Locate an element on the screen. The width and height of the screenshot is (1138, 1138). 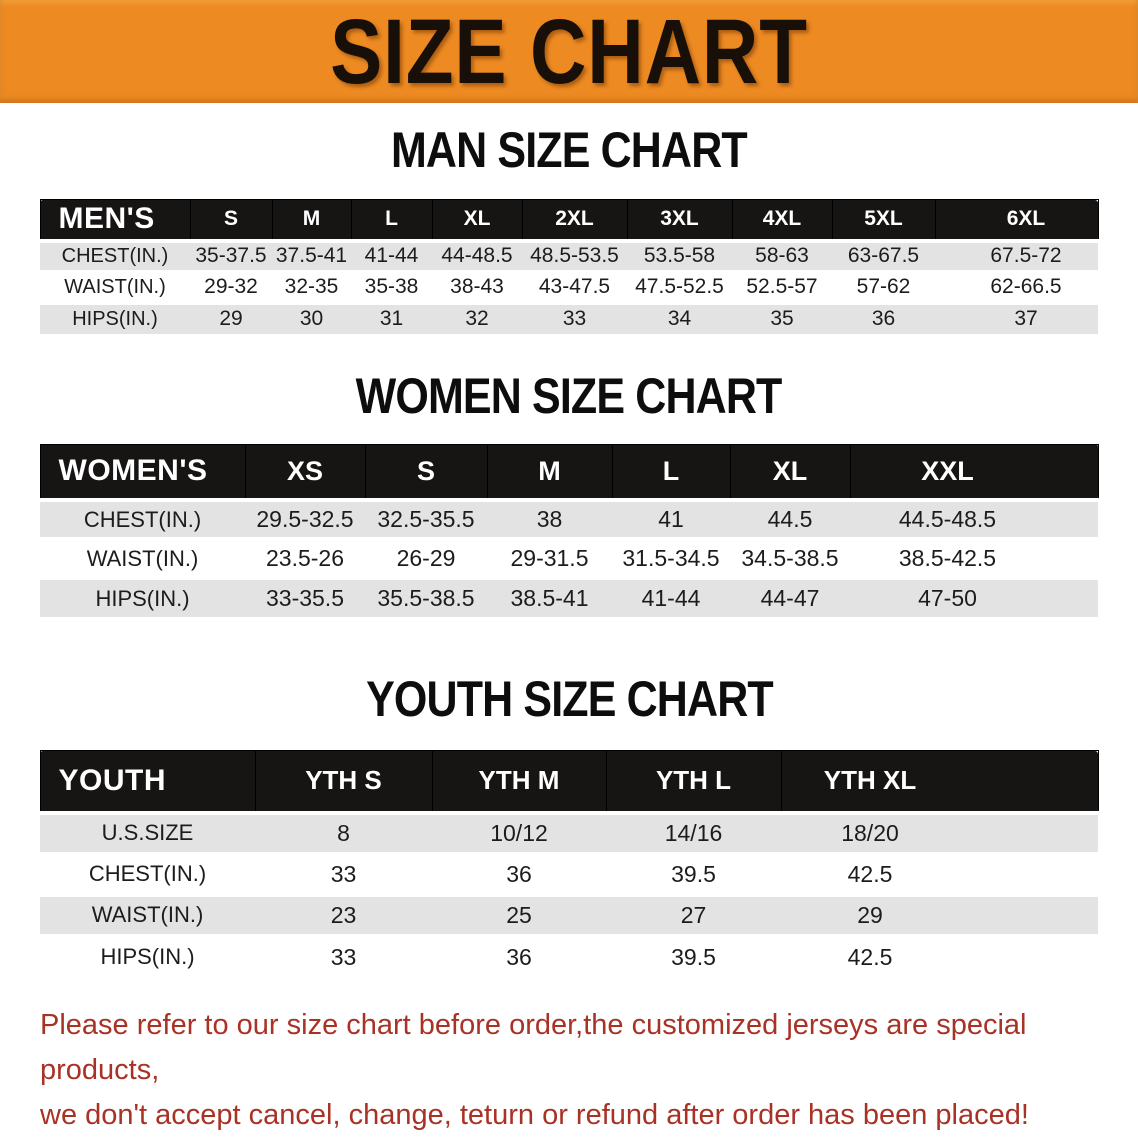
banner: SIZE CHART is located at coordinates (569, 51).